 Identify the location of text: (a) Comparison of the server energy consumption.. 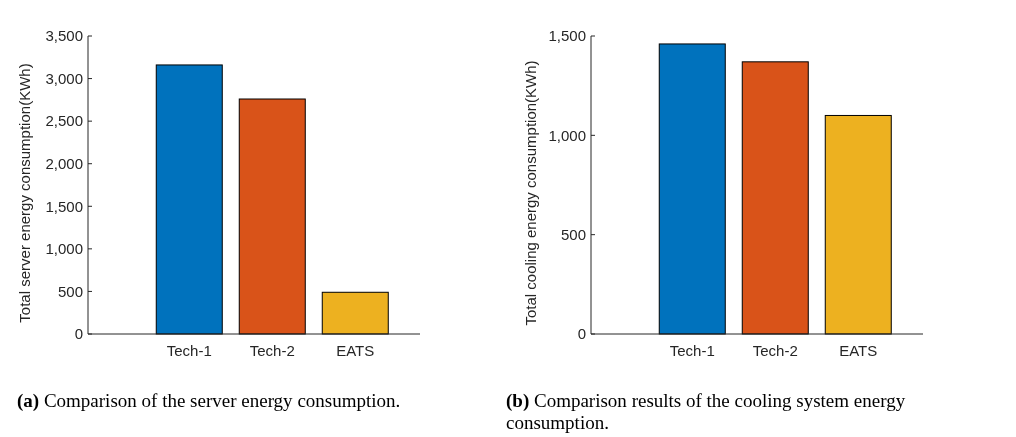
(209, 401).